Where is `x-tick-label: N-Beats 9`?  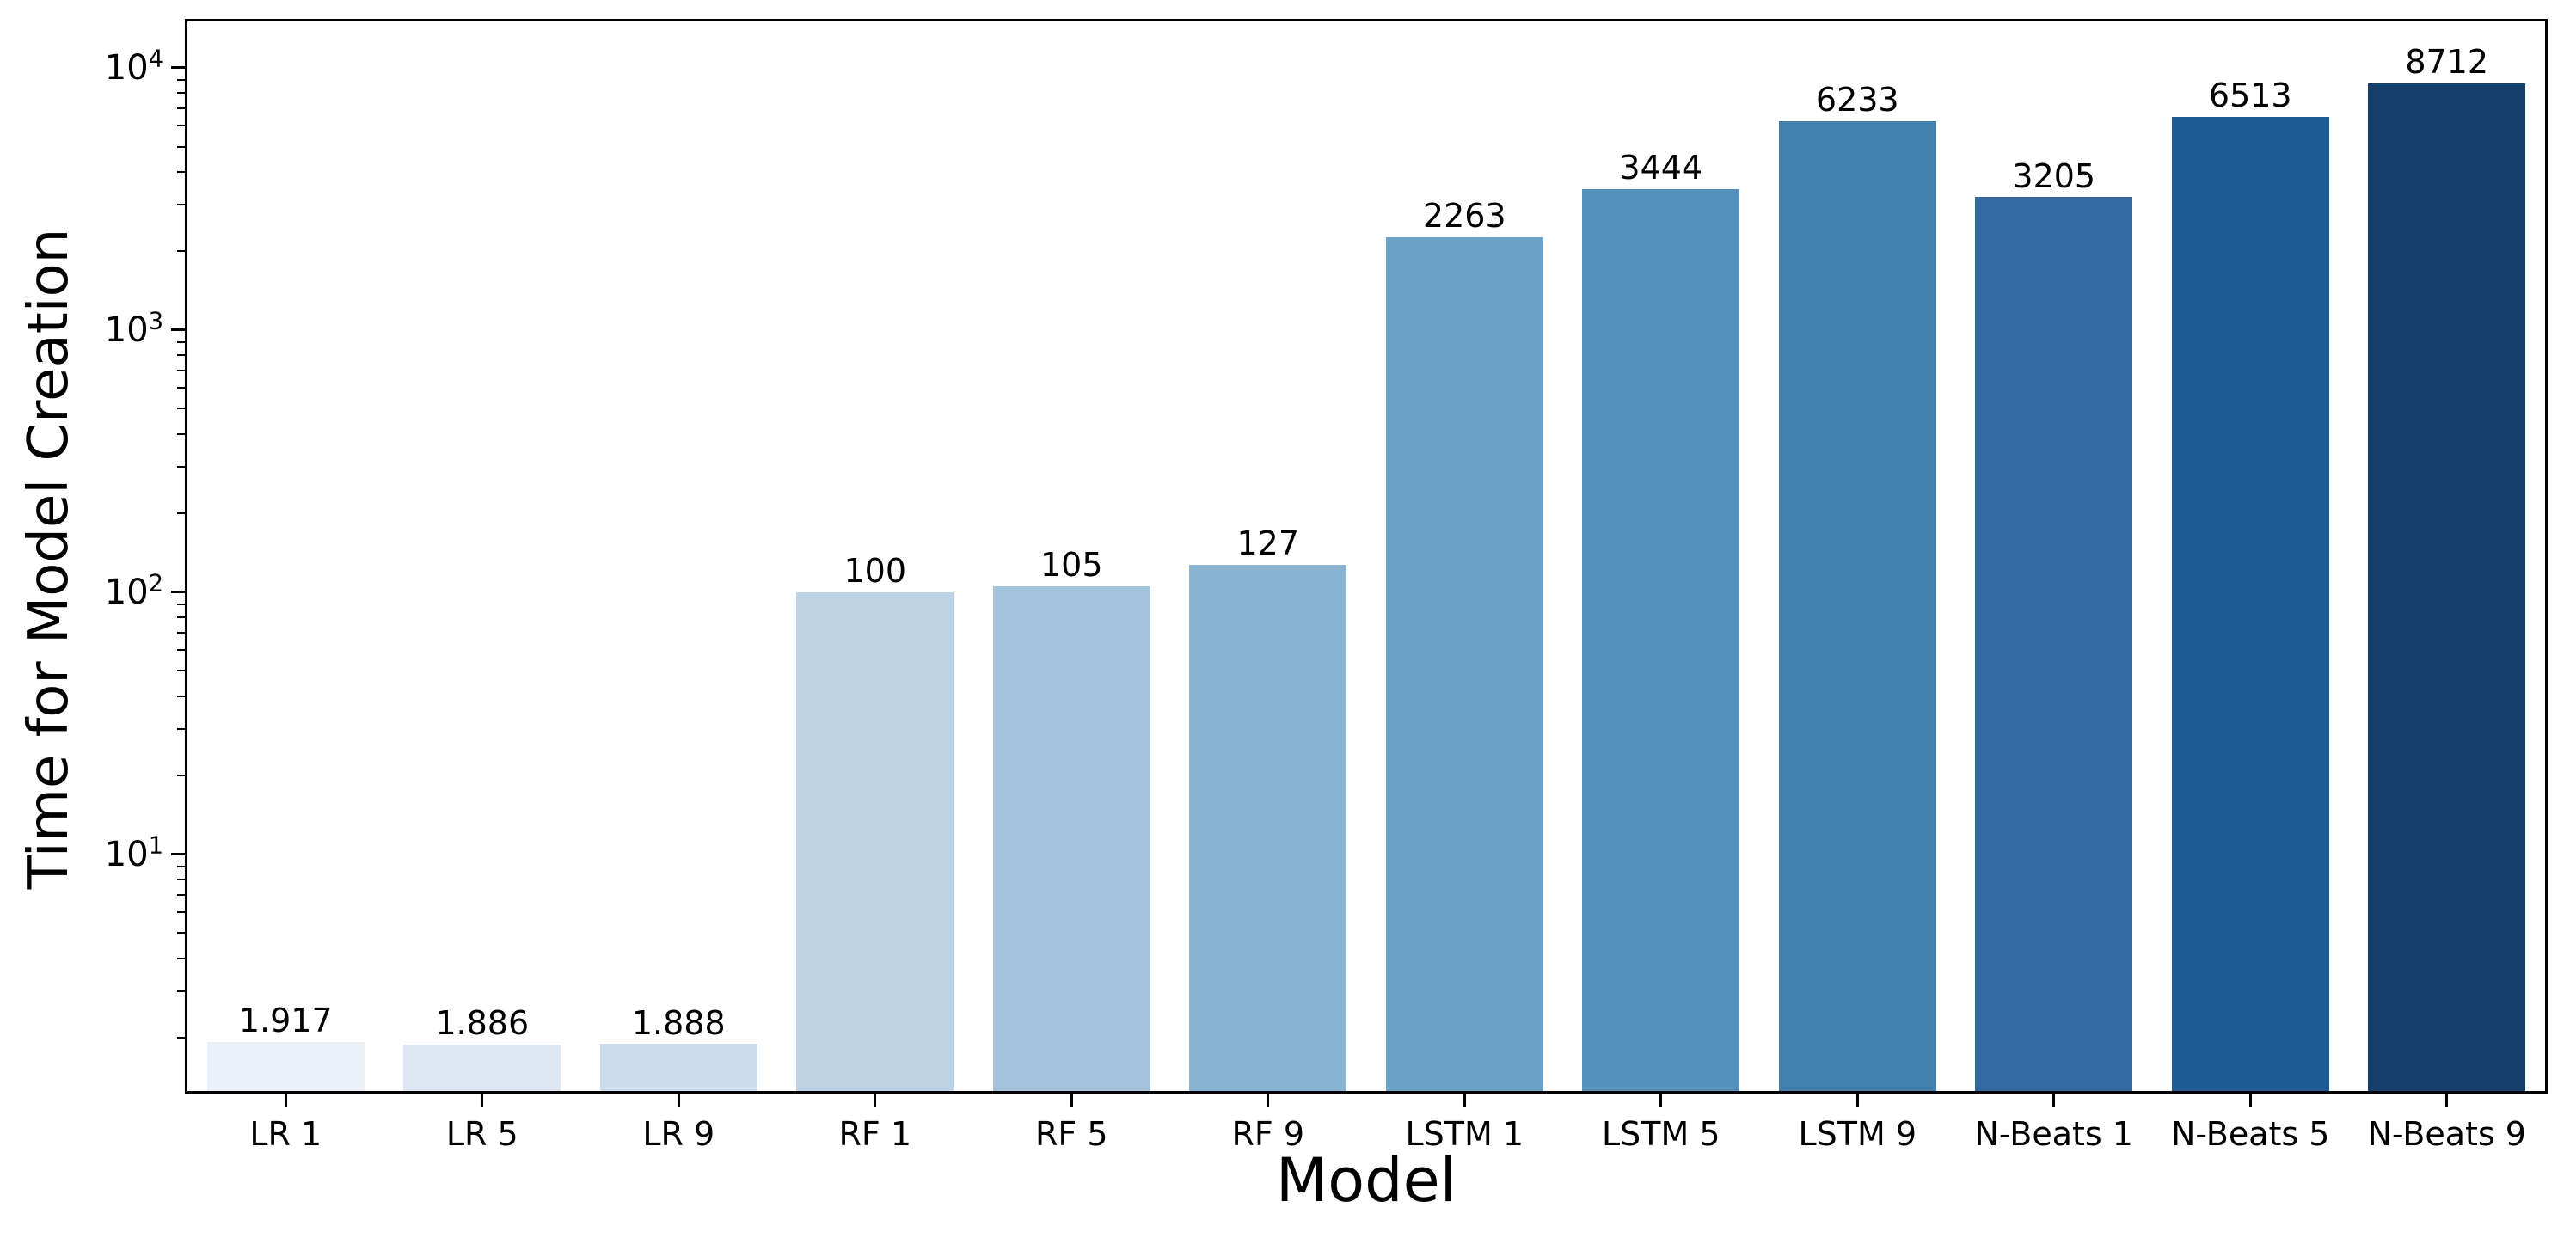
x-tick-label: N-Beats 9 is located at coordinates (2446, 1134).